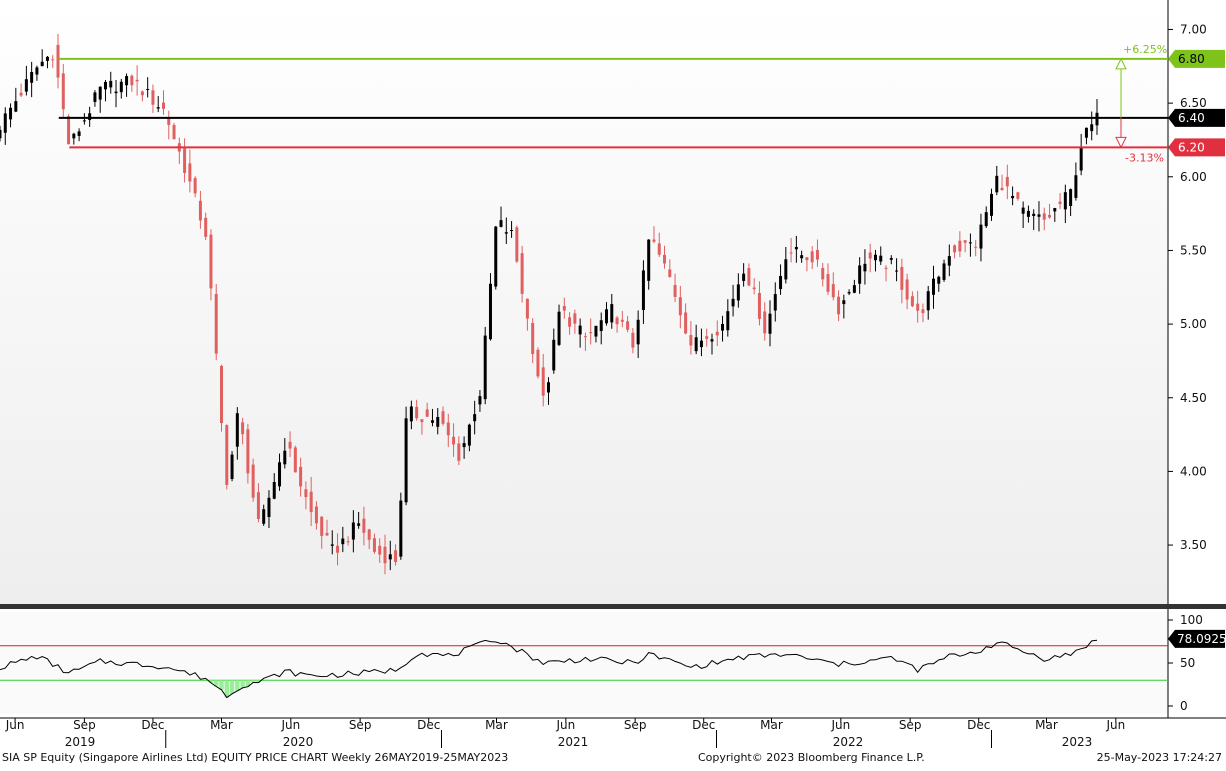 Image resolution: width=1226 pixels, height=771 pixels. I want to click on x-year-label: 2019, so click(80, 742).